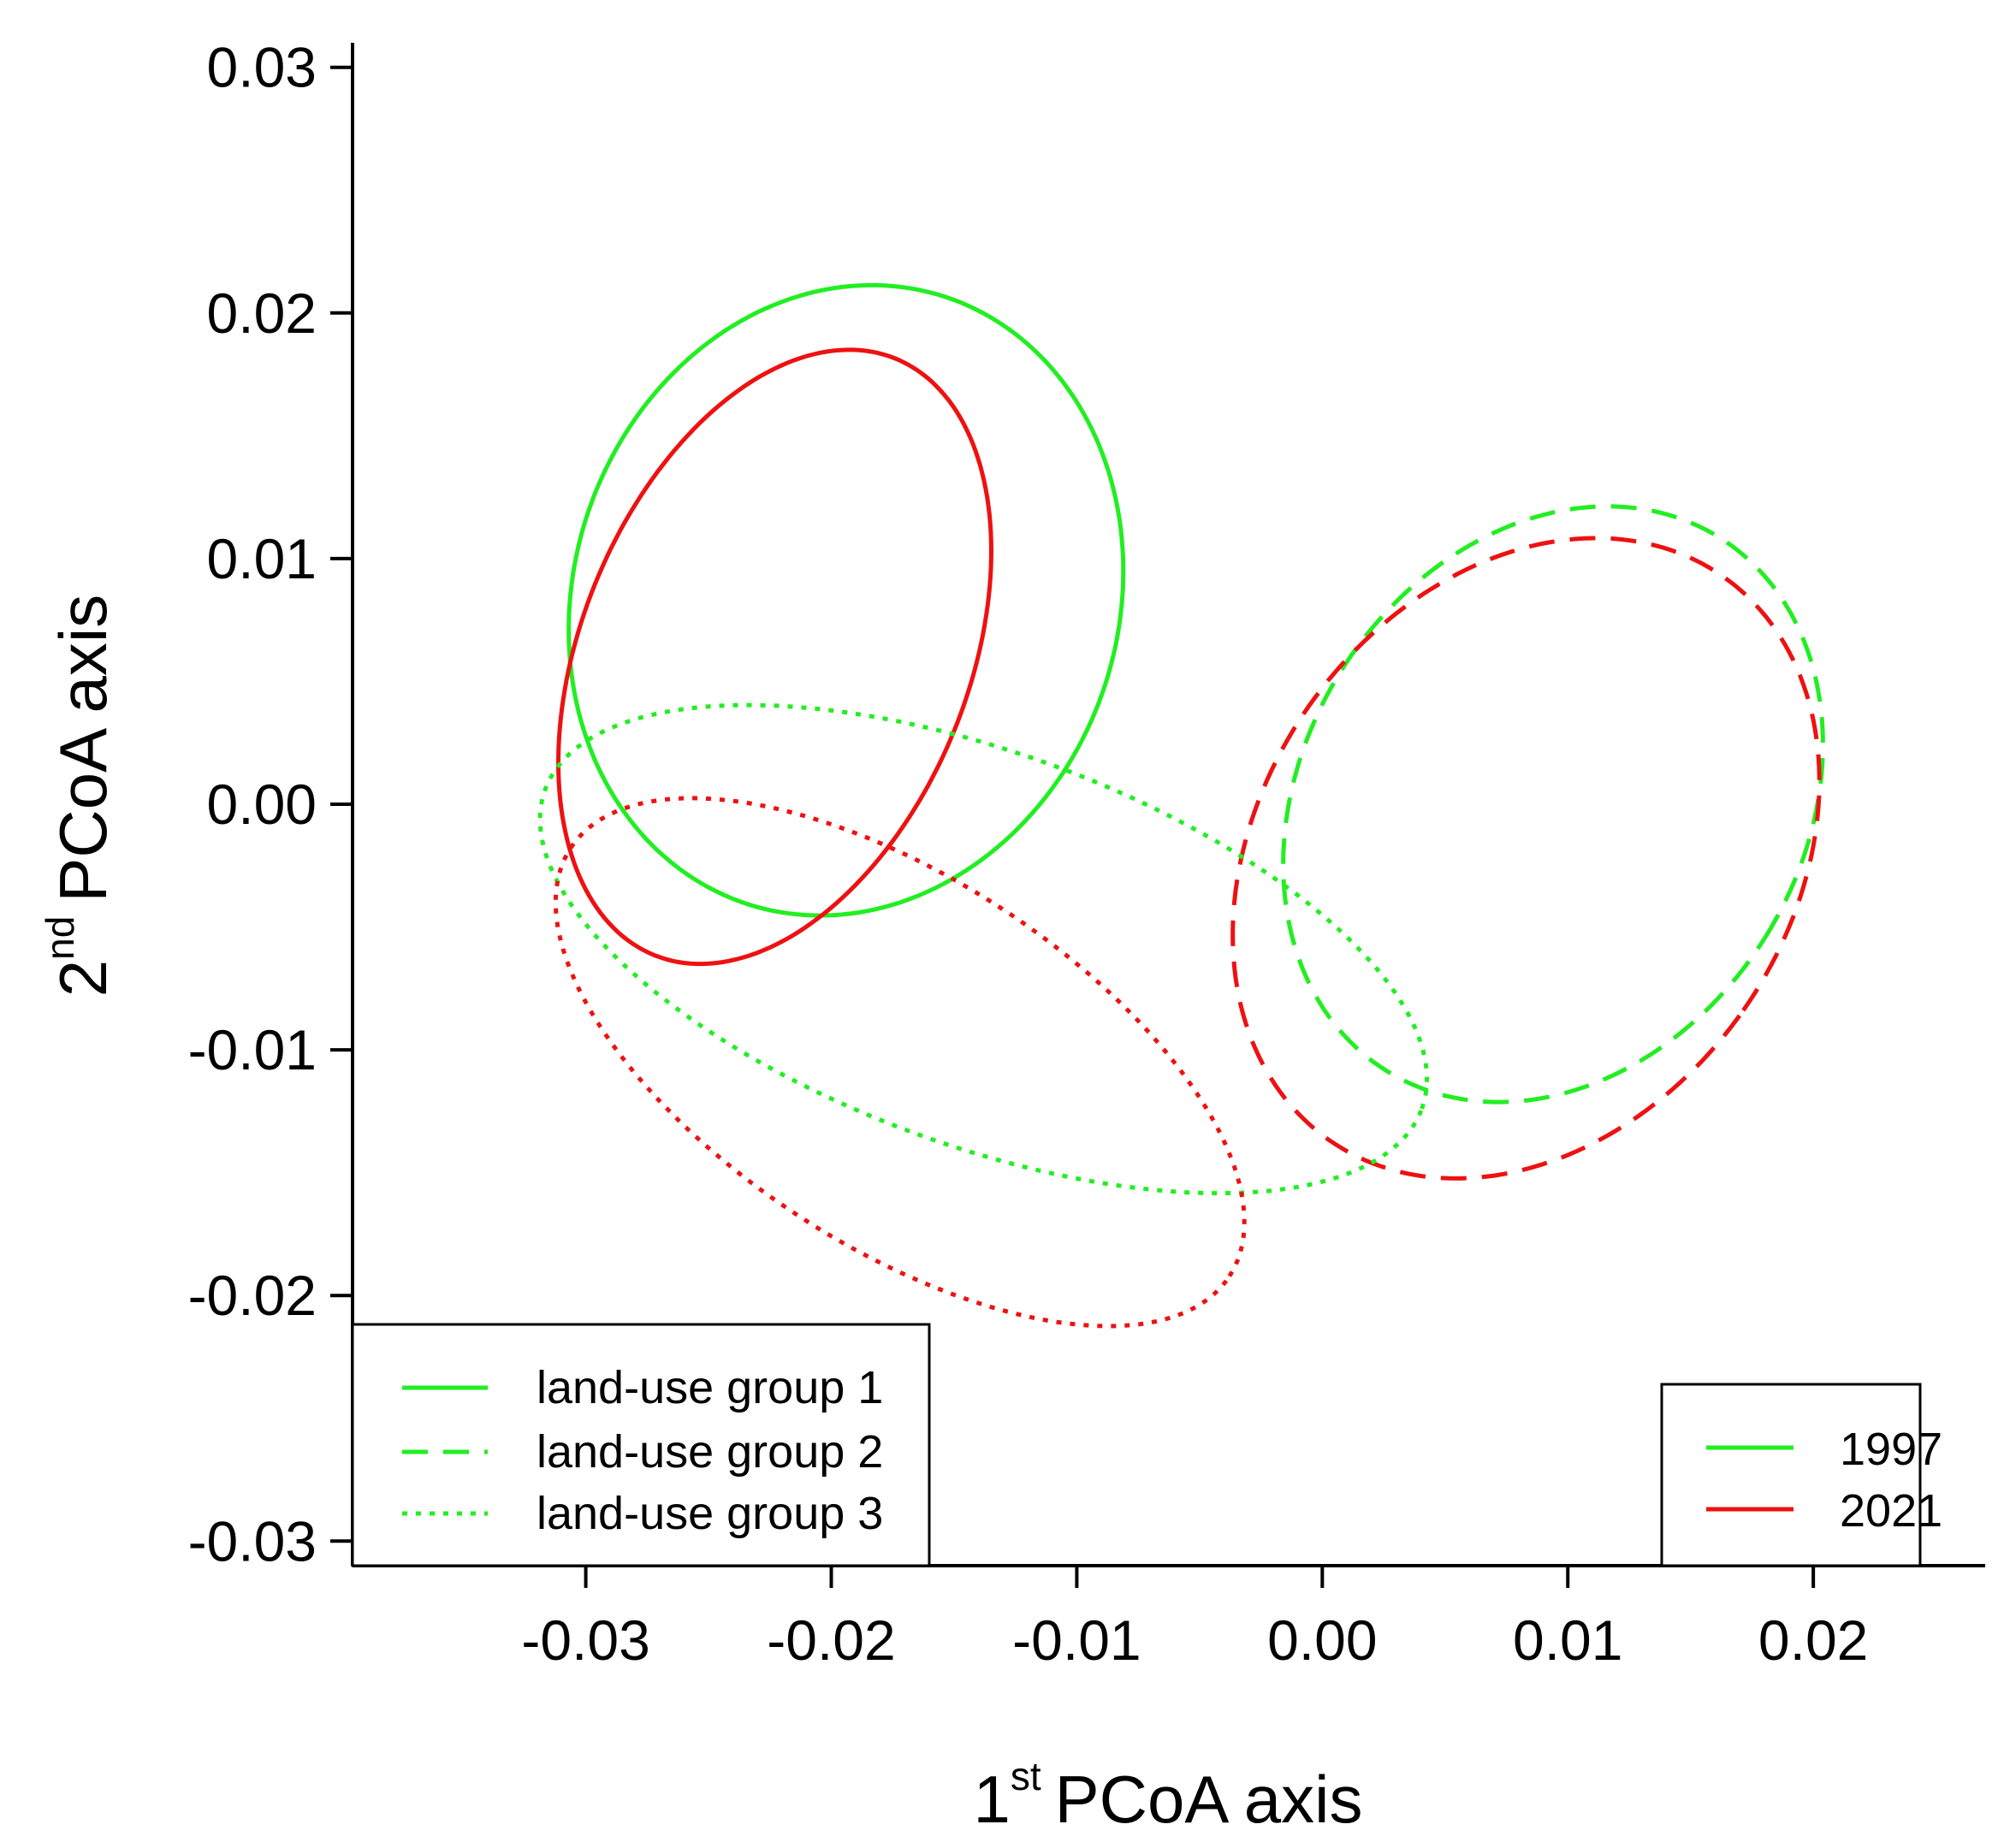 The image size is (1998, 1848). I want to click on x-tick-label: 0.00, so click(1322, 1640).